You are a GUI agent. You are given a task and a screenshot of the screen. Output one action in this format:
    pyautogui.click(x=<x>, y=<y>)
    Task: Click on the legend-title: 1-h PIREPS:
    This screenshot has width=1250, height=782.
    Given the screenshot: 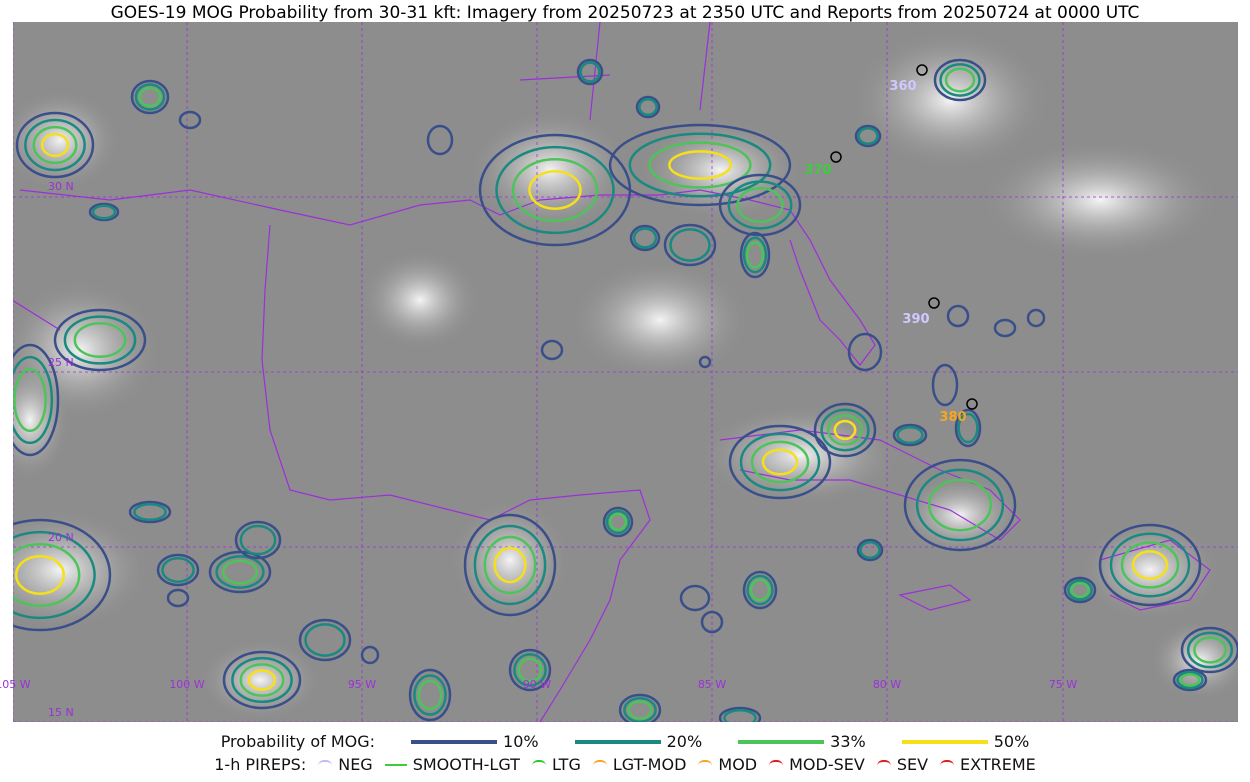 What is the action you would take?
    pyautogui.click(x=260, y=764)
    